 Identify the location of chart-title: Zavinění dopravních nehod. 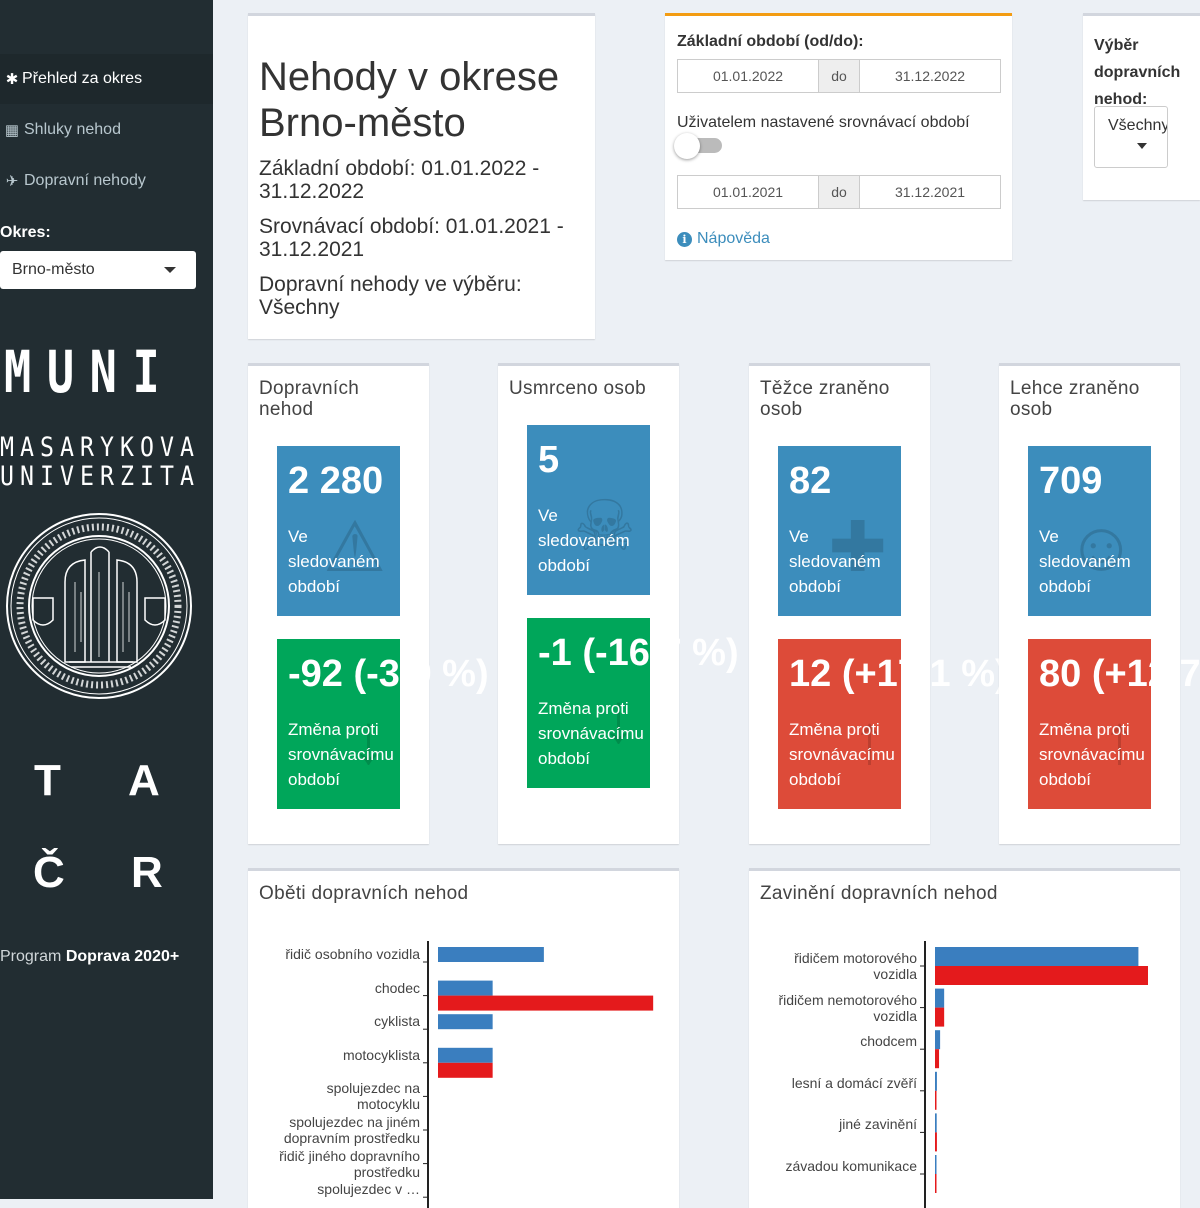
(879, 893).